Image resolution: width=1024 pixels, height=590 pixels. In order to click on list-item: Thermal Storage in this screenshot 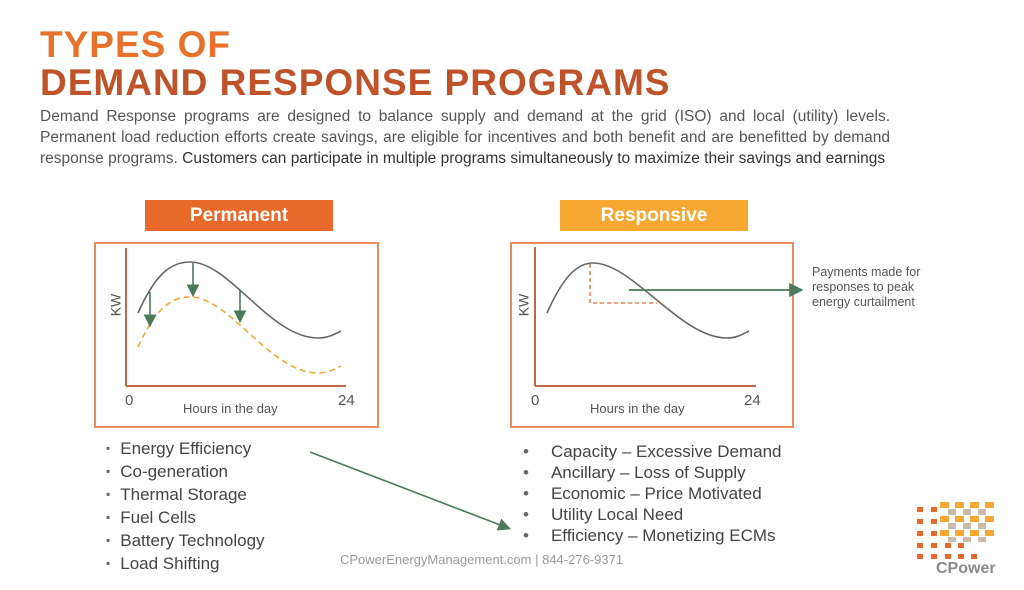, I will do `click(185, 495)`.